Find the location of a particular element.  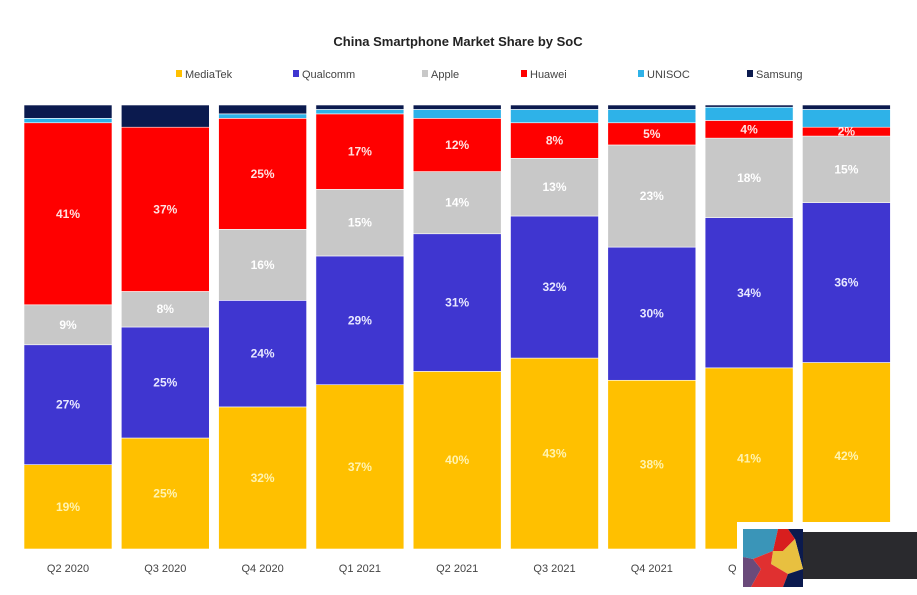

data-label: 43% is located at coordinates (554, 454).